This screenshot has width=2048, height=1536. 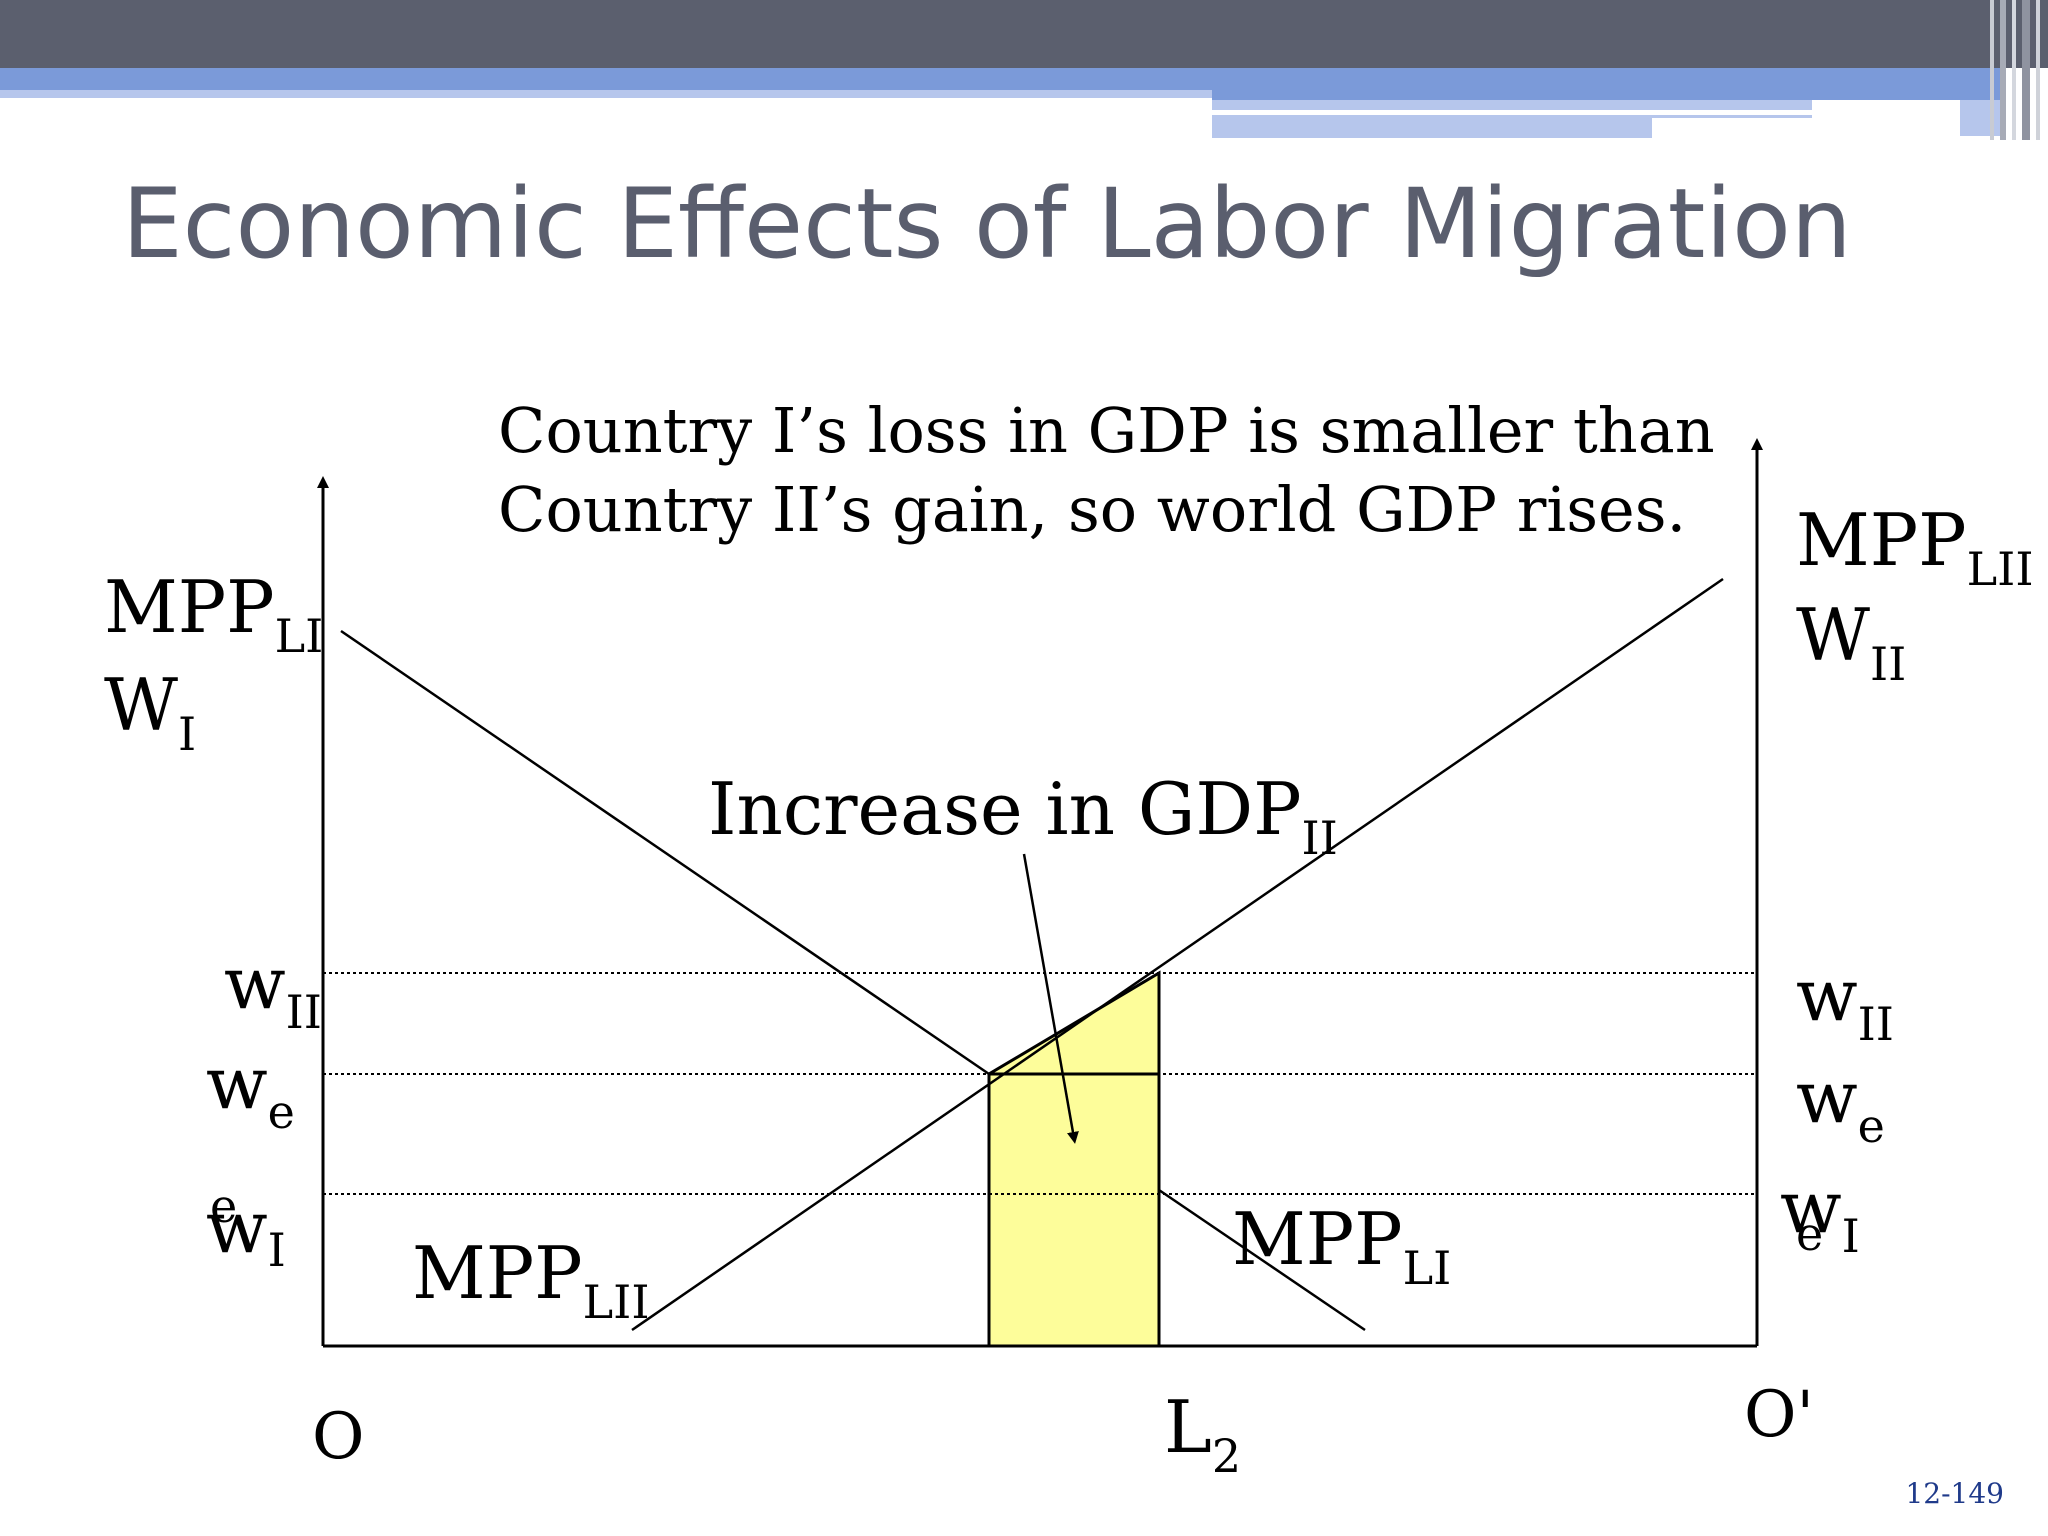 What do you see at coordinates (338, 1437) in the screenshot?
I see `origin-left-label: O` at bounding box center [338, 1437].